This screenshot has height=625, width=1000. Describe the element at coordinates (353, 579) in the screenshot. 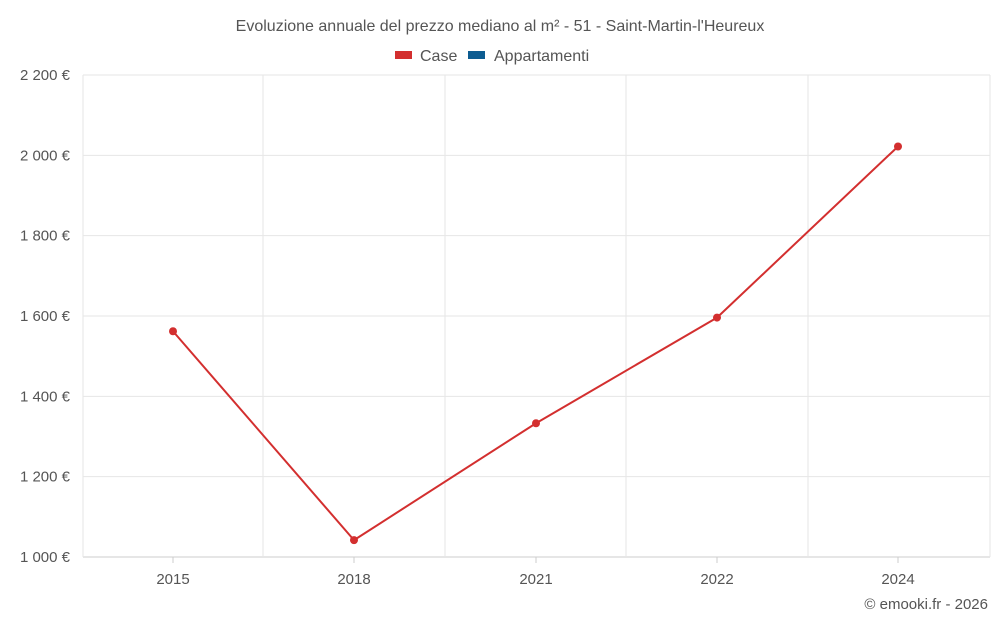

I see `x-tick-label: 2018` at that location.